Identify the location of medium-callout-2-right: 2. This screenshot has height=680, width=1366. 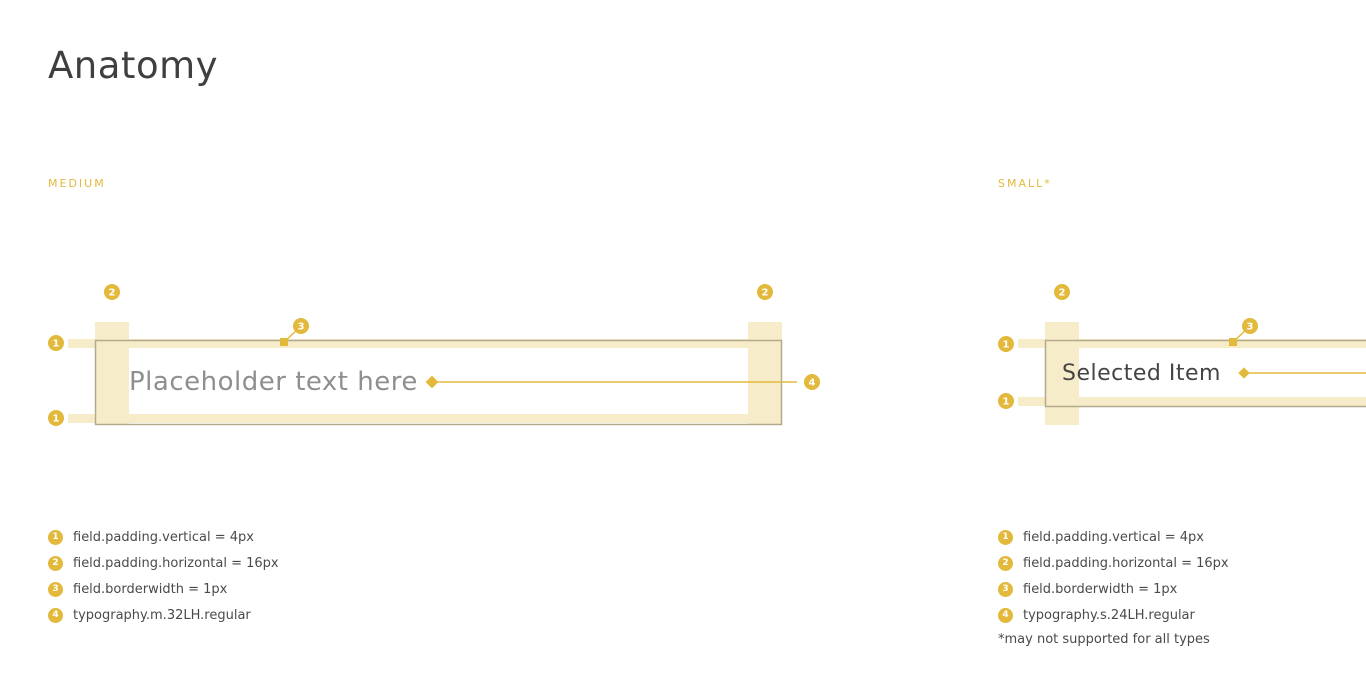
(765, 292).